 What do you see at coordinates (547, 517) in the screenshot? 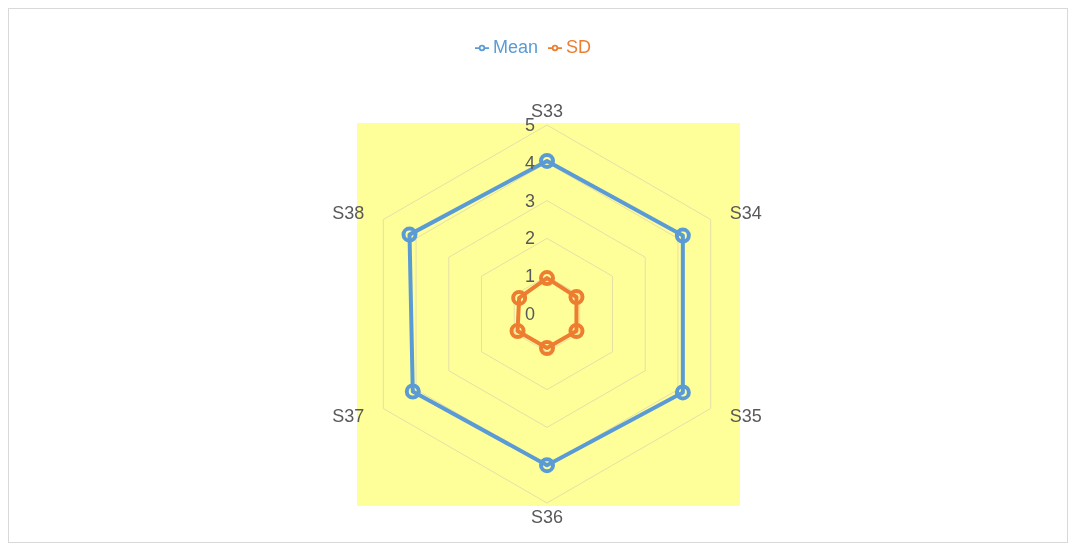
I see `spoke-label: S36` at bounding box center [547, 517].